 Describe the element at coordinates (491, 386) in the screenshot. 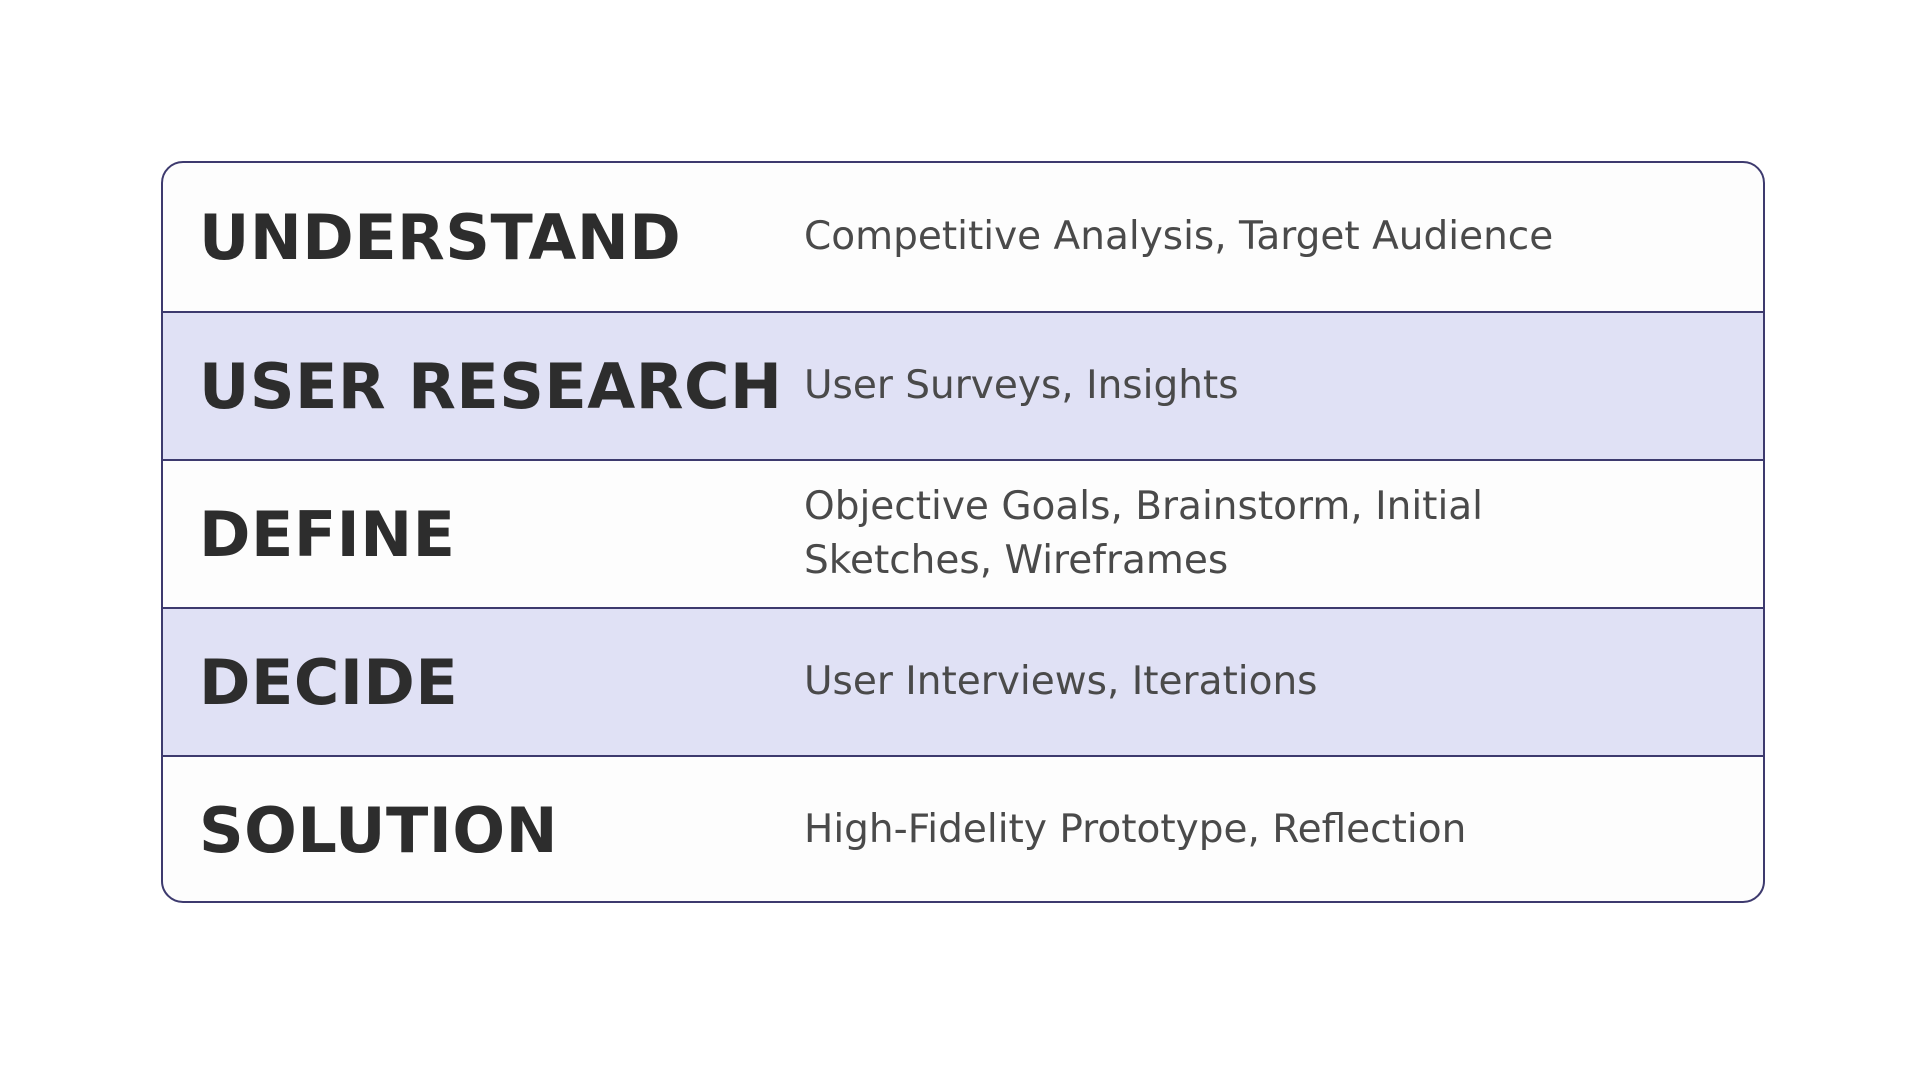

I see `stage-name: USER RESEARCH` at that location.